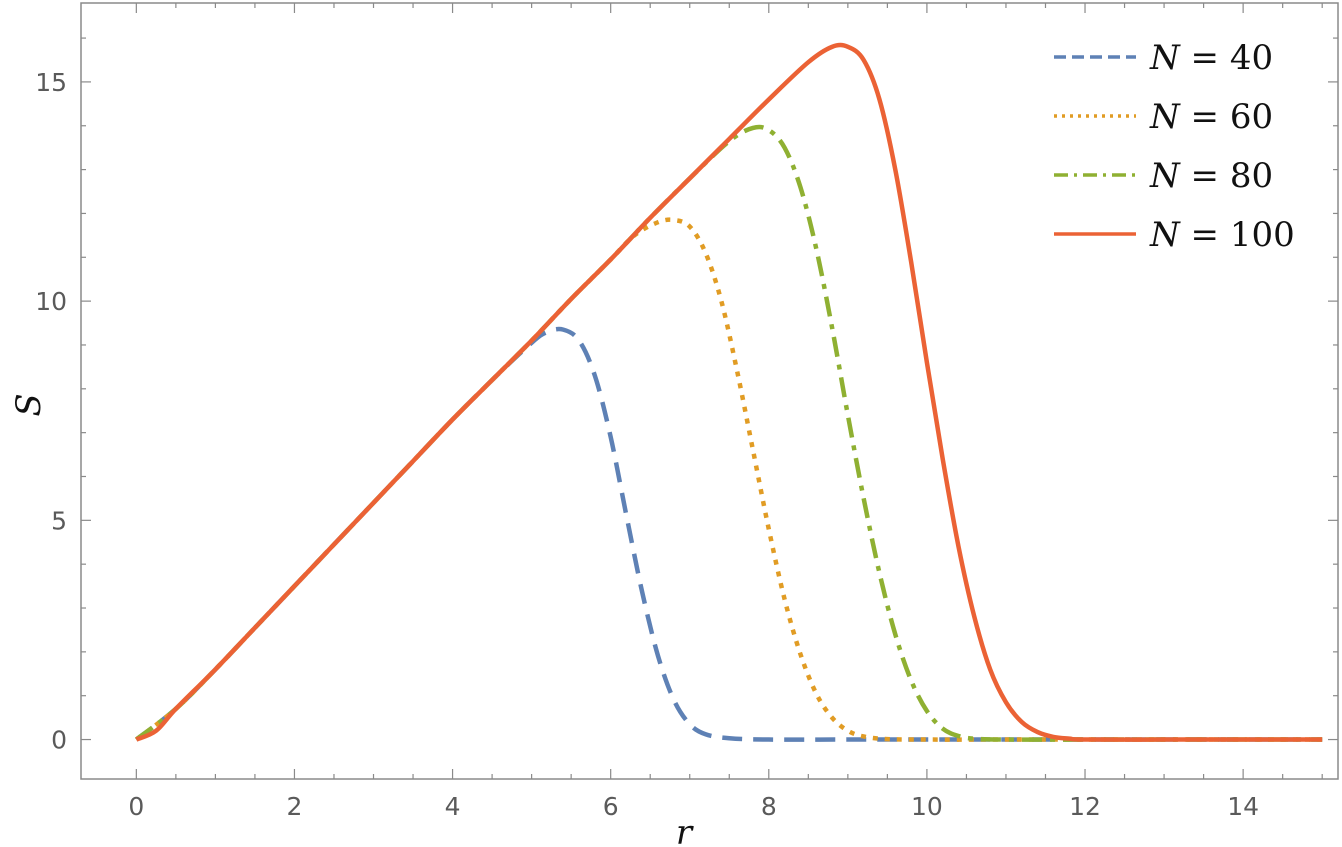  I want to click on legend-label: N = 100, so click(1222, 235).